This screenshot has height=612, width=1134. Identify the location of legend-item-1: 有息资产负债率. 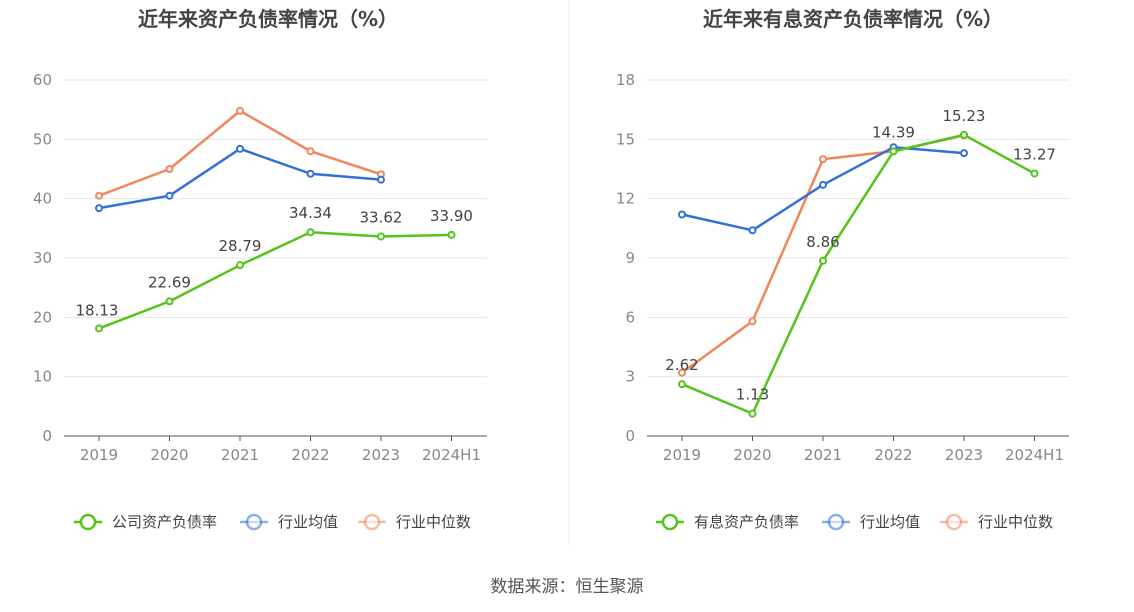
(727, 522).